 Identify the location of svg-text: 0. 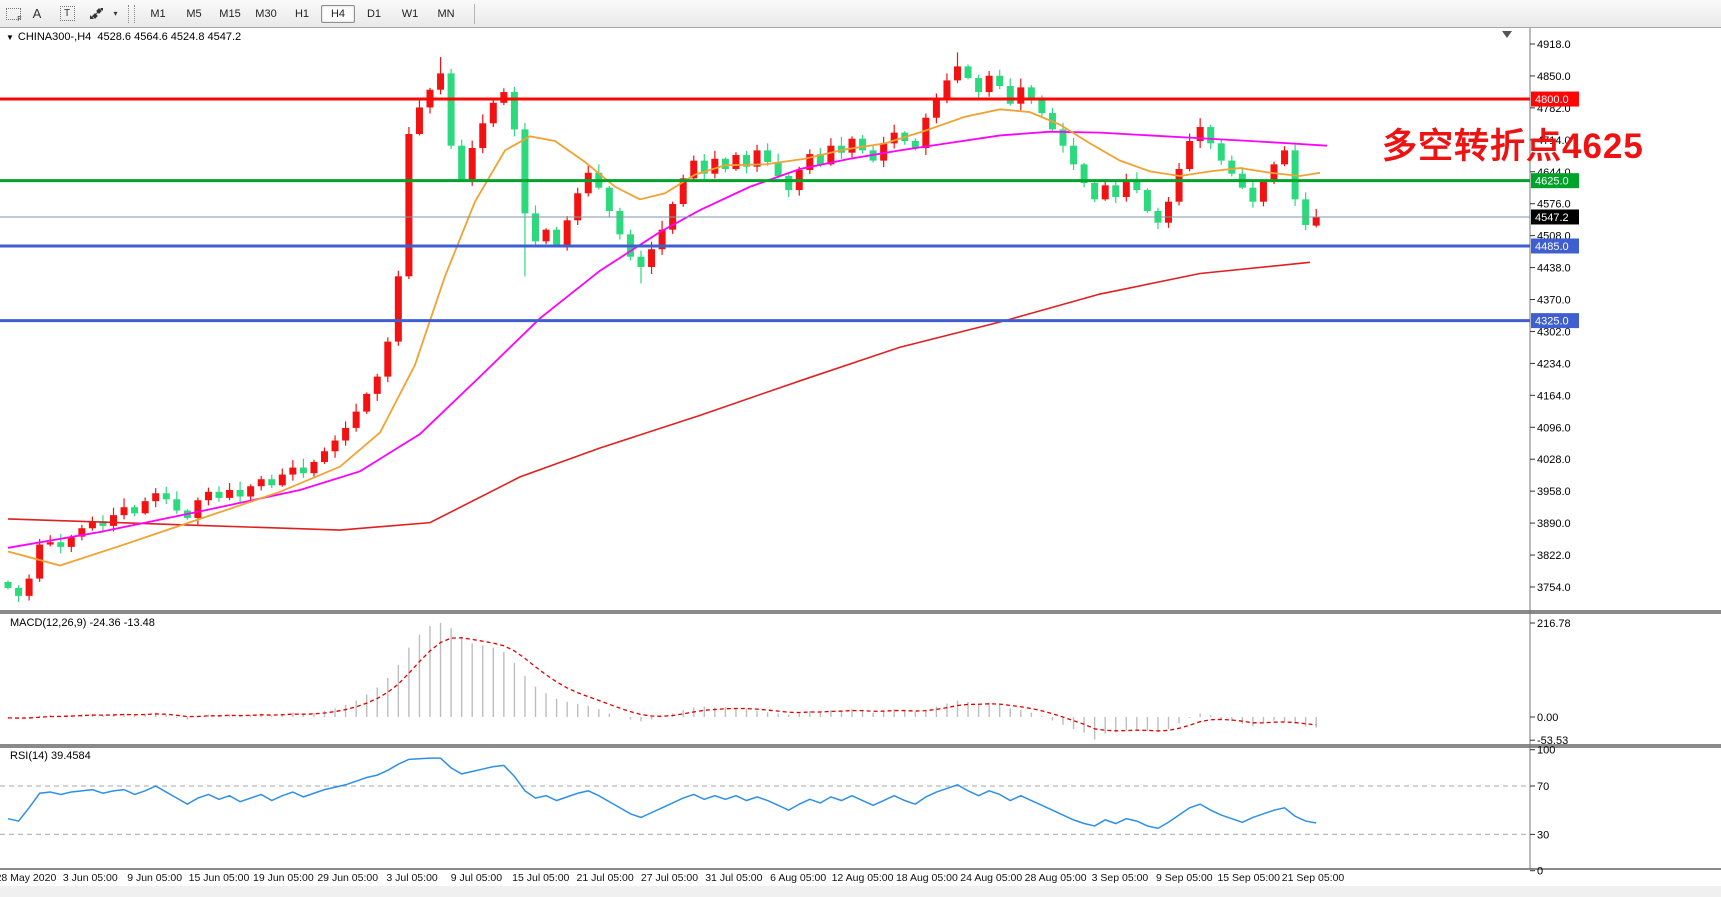
(1540, 872).